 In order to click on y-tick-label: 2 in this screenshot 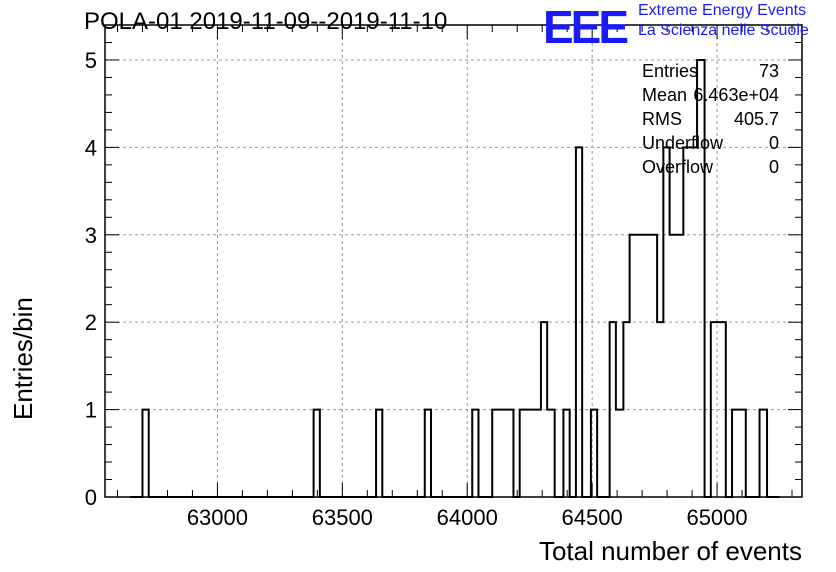, I will do `click(91, 322)`.